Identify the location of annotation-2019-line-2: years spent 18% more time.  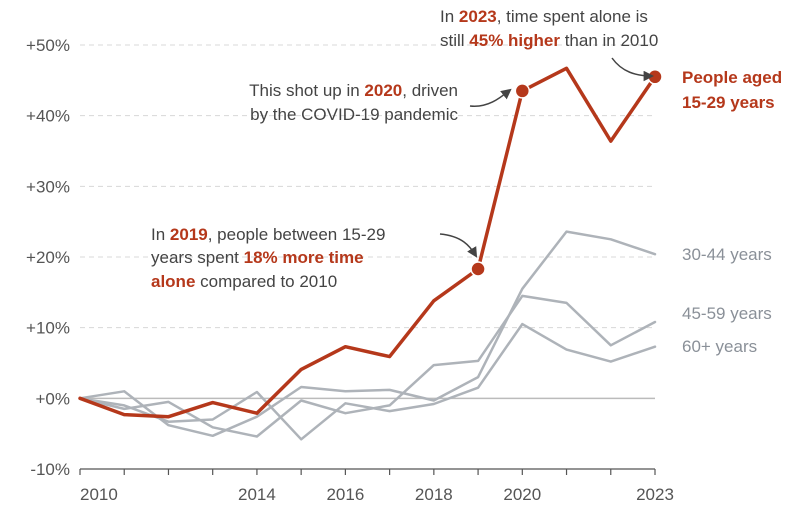
(257, 257).